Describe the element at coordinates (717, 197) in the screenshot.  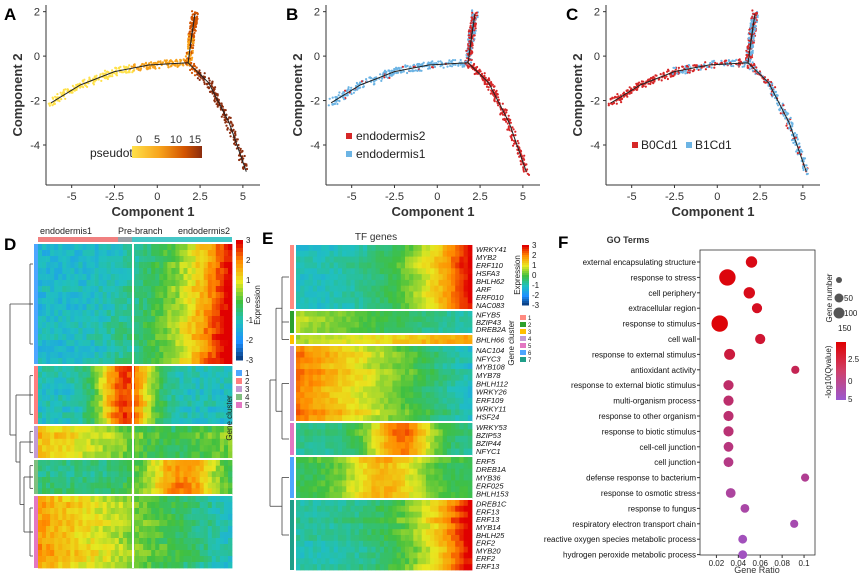
I see `x-tick-label: 0` at that location.